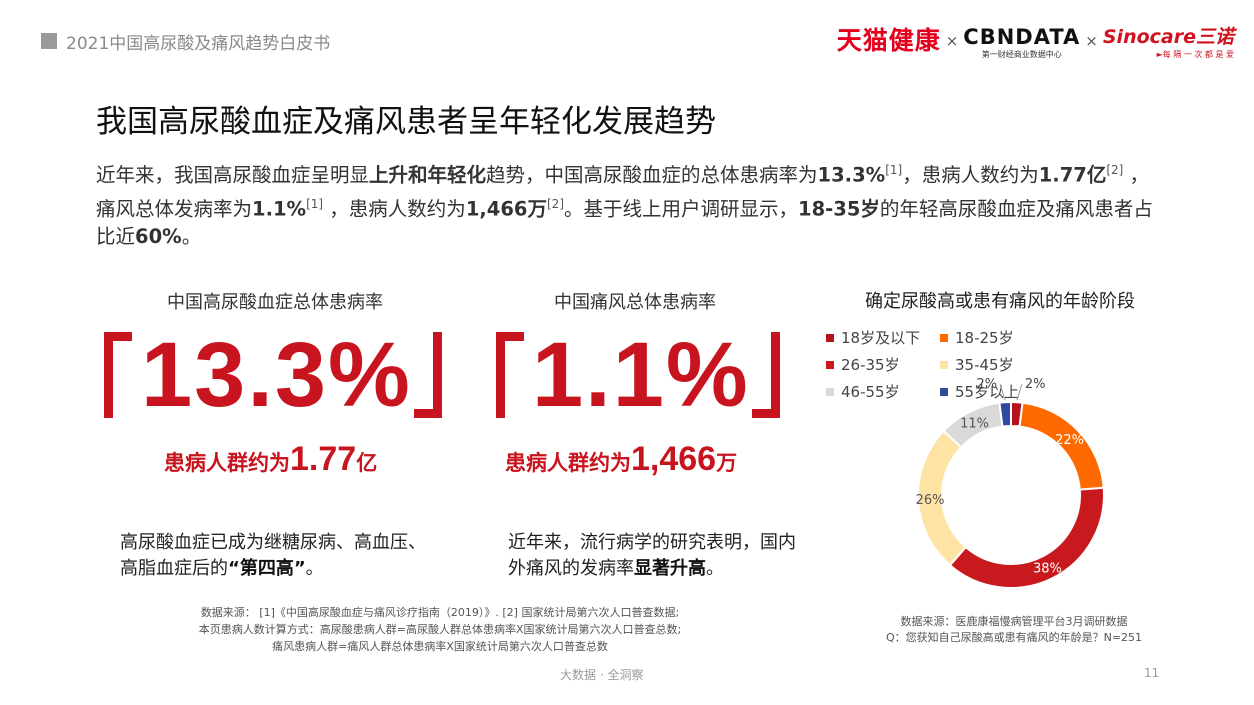 The width and height of the screenshot is (1254, 705). I want to click on hyperuricemia-rate-label: 中国高尿酸血症总体患病率, so click(275, 302).